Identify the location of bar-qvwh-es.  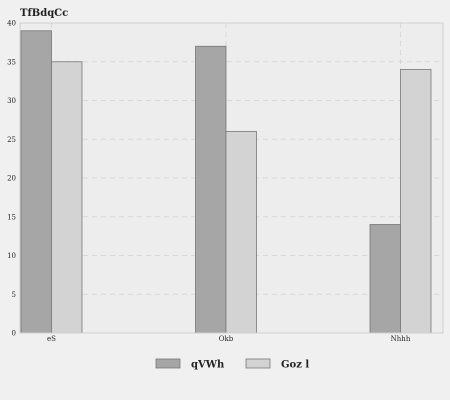
(36, 182).